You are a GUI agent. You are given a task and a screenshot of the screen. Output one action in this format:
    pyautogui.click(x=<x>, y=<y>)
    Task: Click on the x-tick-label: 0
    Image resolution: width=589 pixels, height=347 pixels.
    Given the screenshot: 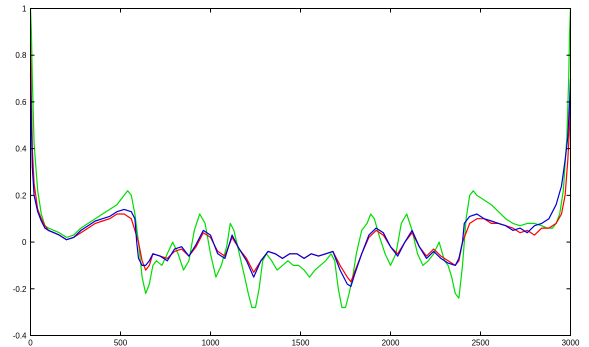 What is the action you would take?
    pyautogui.click(x=30, y=343)
    